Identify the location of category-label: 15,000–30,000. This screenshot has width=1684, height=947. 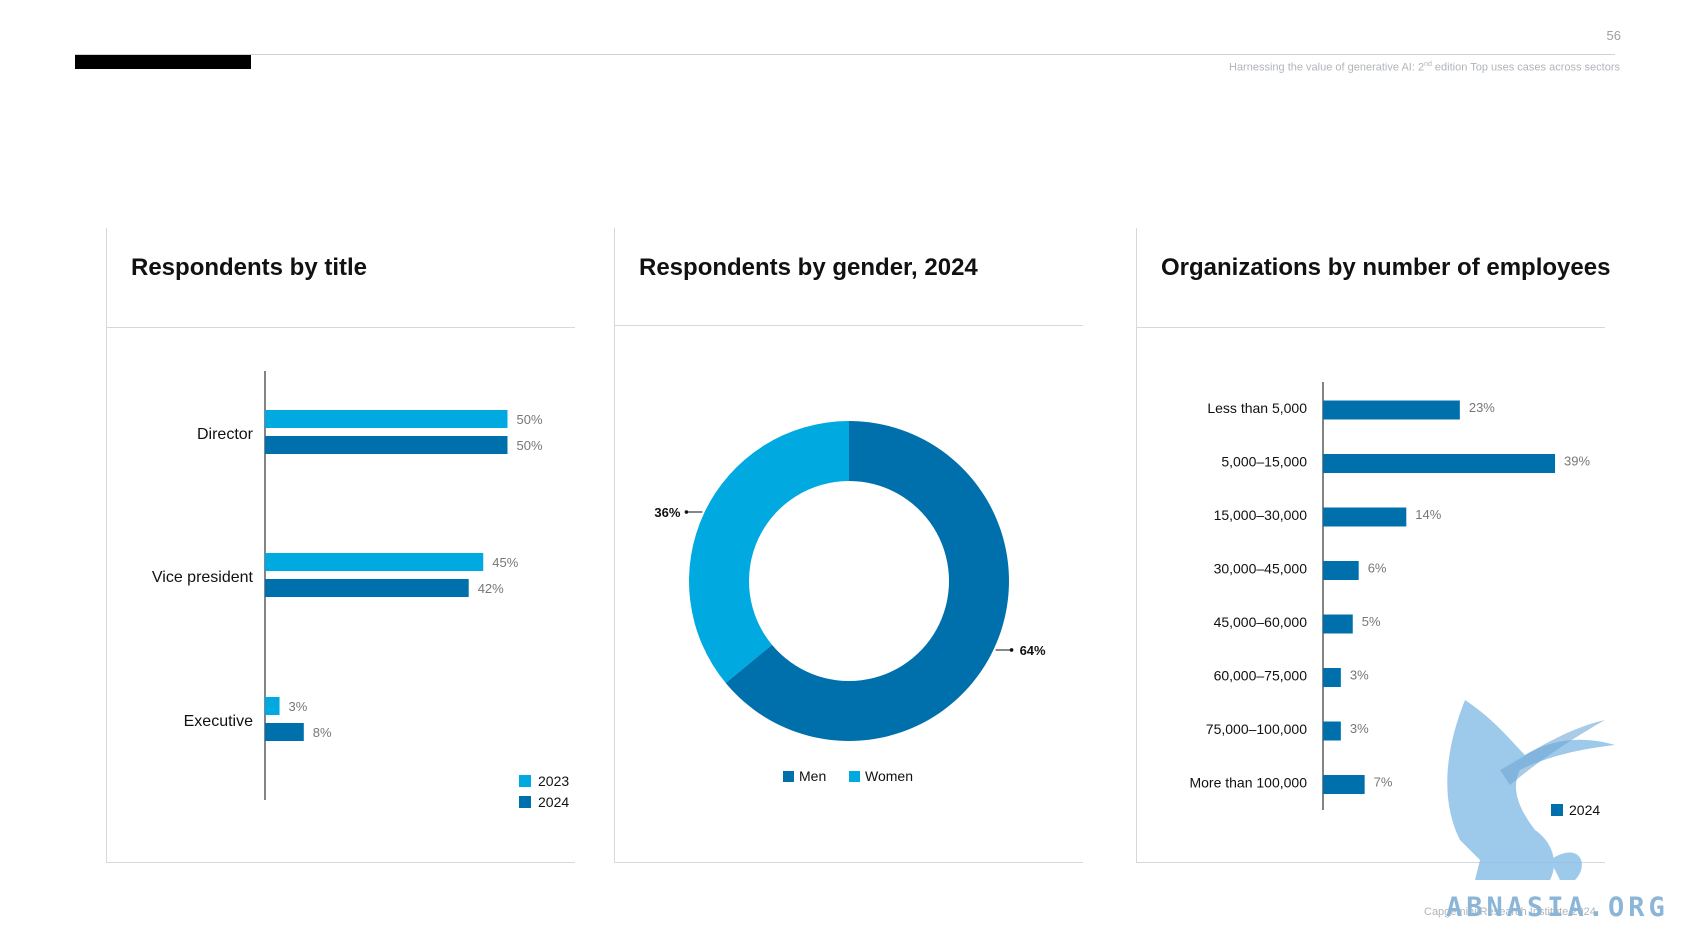
(1261, 515).